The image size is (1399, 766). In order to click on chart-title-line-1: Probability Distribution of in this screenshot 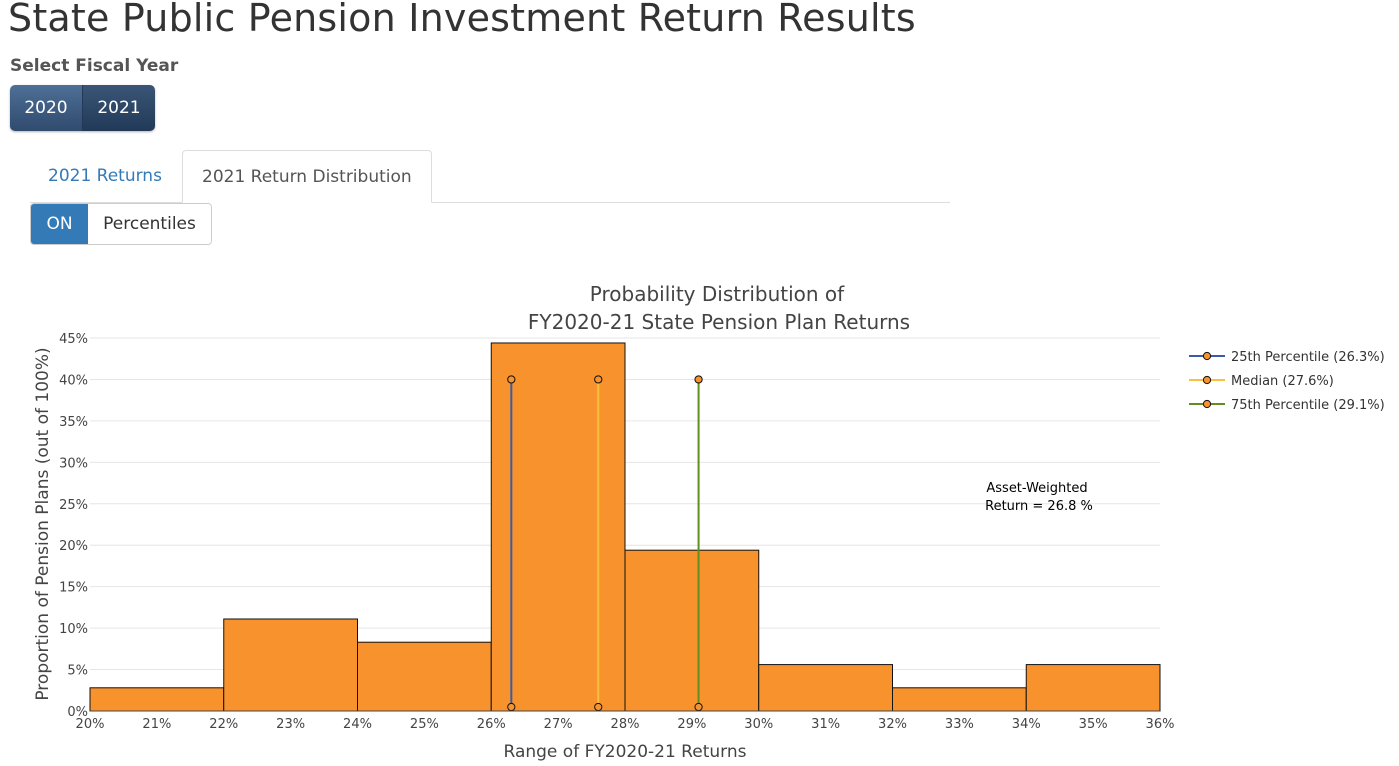, I will do `click(717, 294)`.